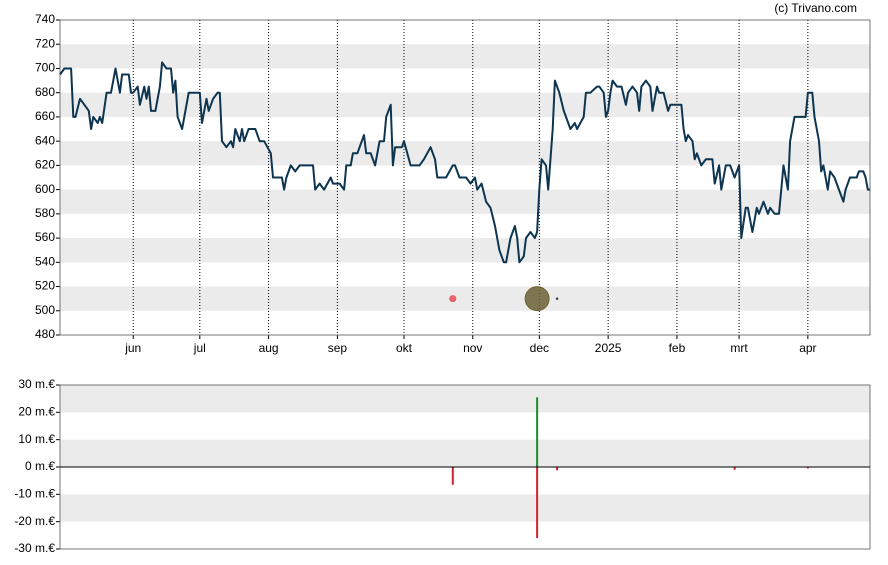 Image resolution: width=888 pixels, height=565 pixels. I want to click on y-tick-label: 20 m.€, so click(36, 412).